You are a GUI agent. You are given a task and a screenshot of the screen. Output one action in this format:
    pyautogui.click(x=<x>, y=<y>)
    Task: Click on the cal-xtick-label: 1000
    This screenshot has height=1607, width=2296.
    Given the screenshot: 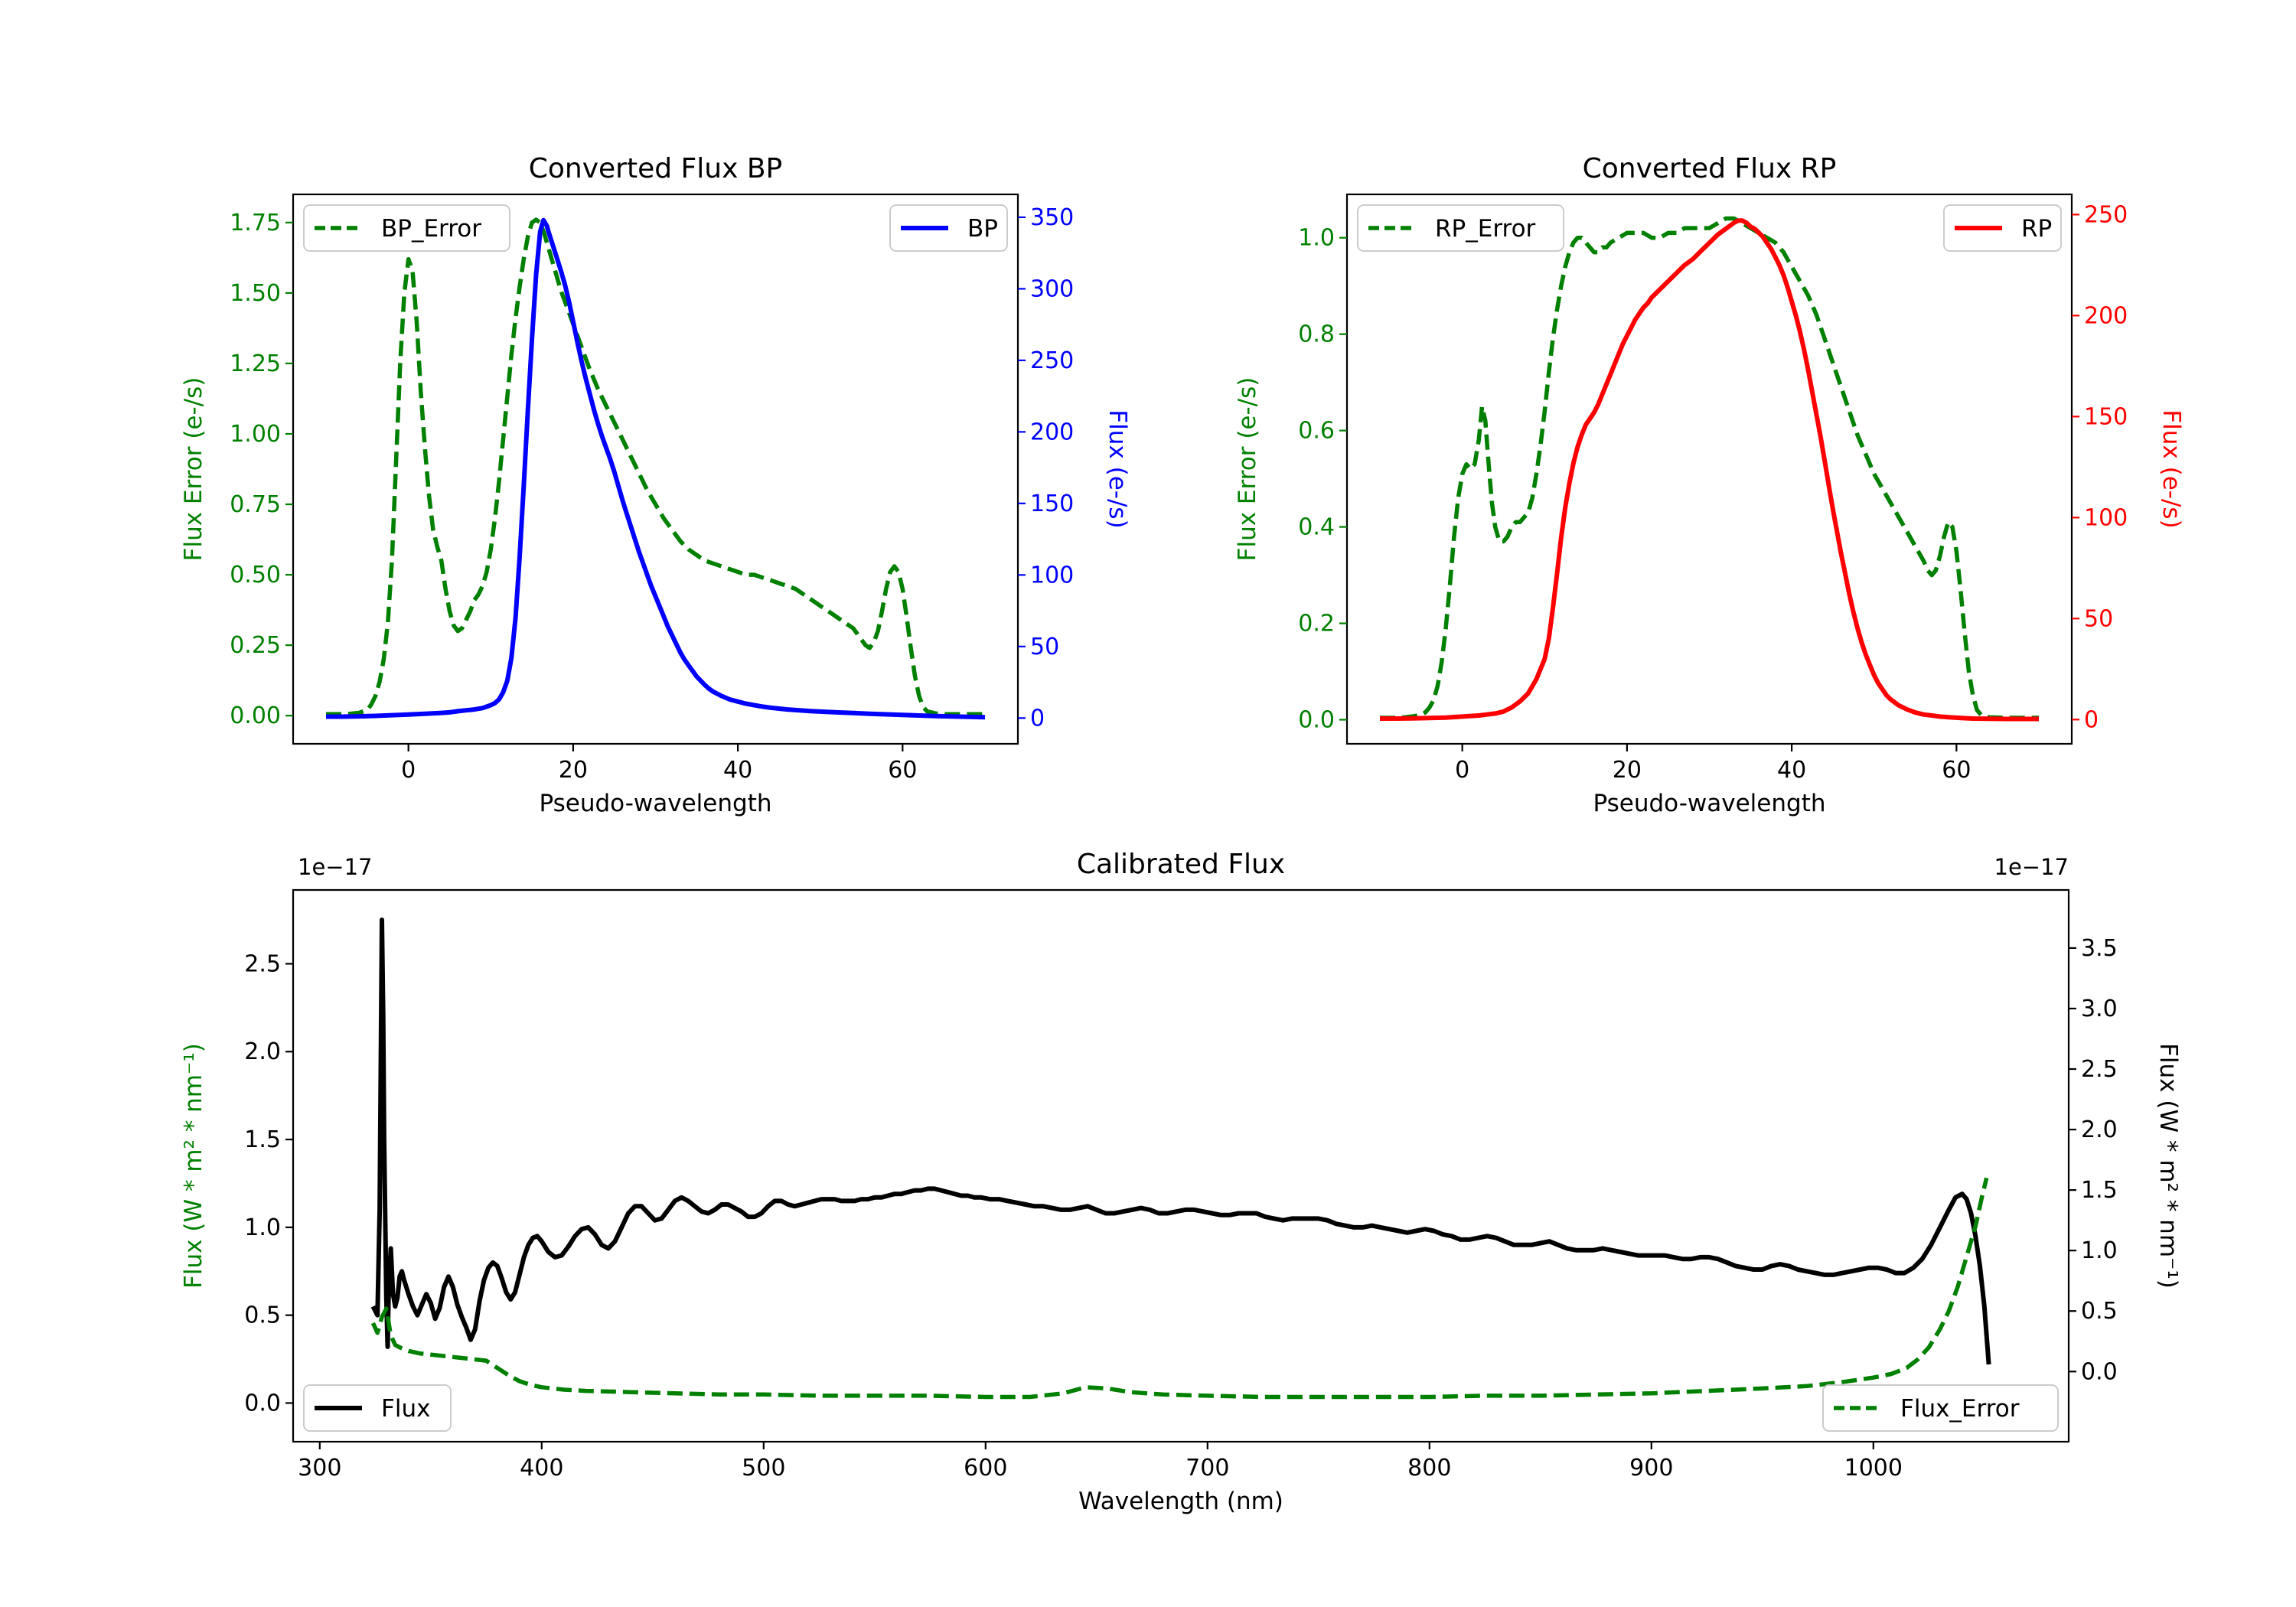 What is the action you would take?
    pyautogui.click(x=1873, y=1468)
    